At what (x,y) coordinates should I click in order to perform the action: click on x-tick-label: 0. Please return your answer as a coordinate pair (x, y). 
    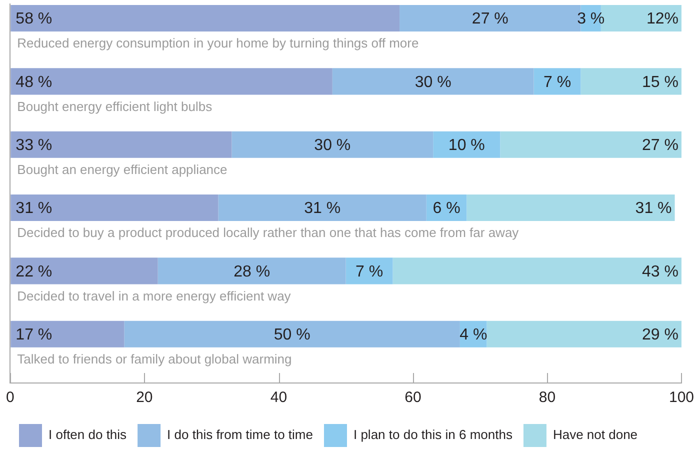
    Looking at the image, I should click on (10, 397).